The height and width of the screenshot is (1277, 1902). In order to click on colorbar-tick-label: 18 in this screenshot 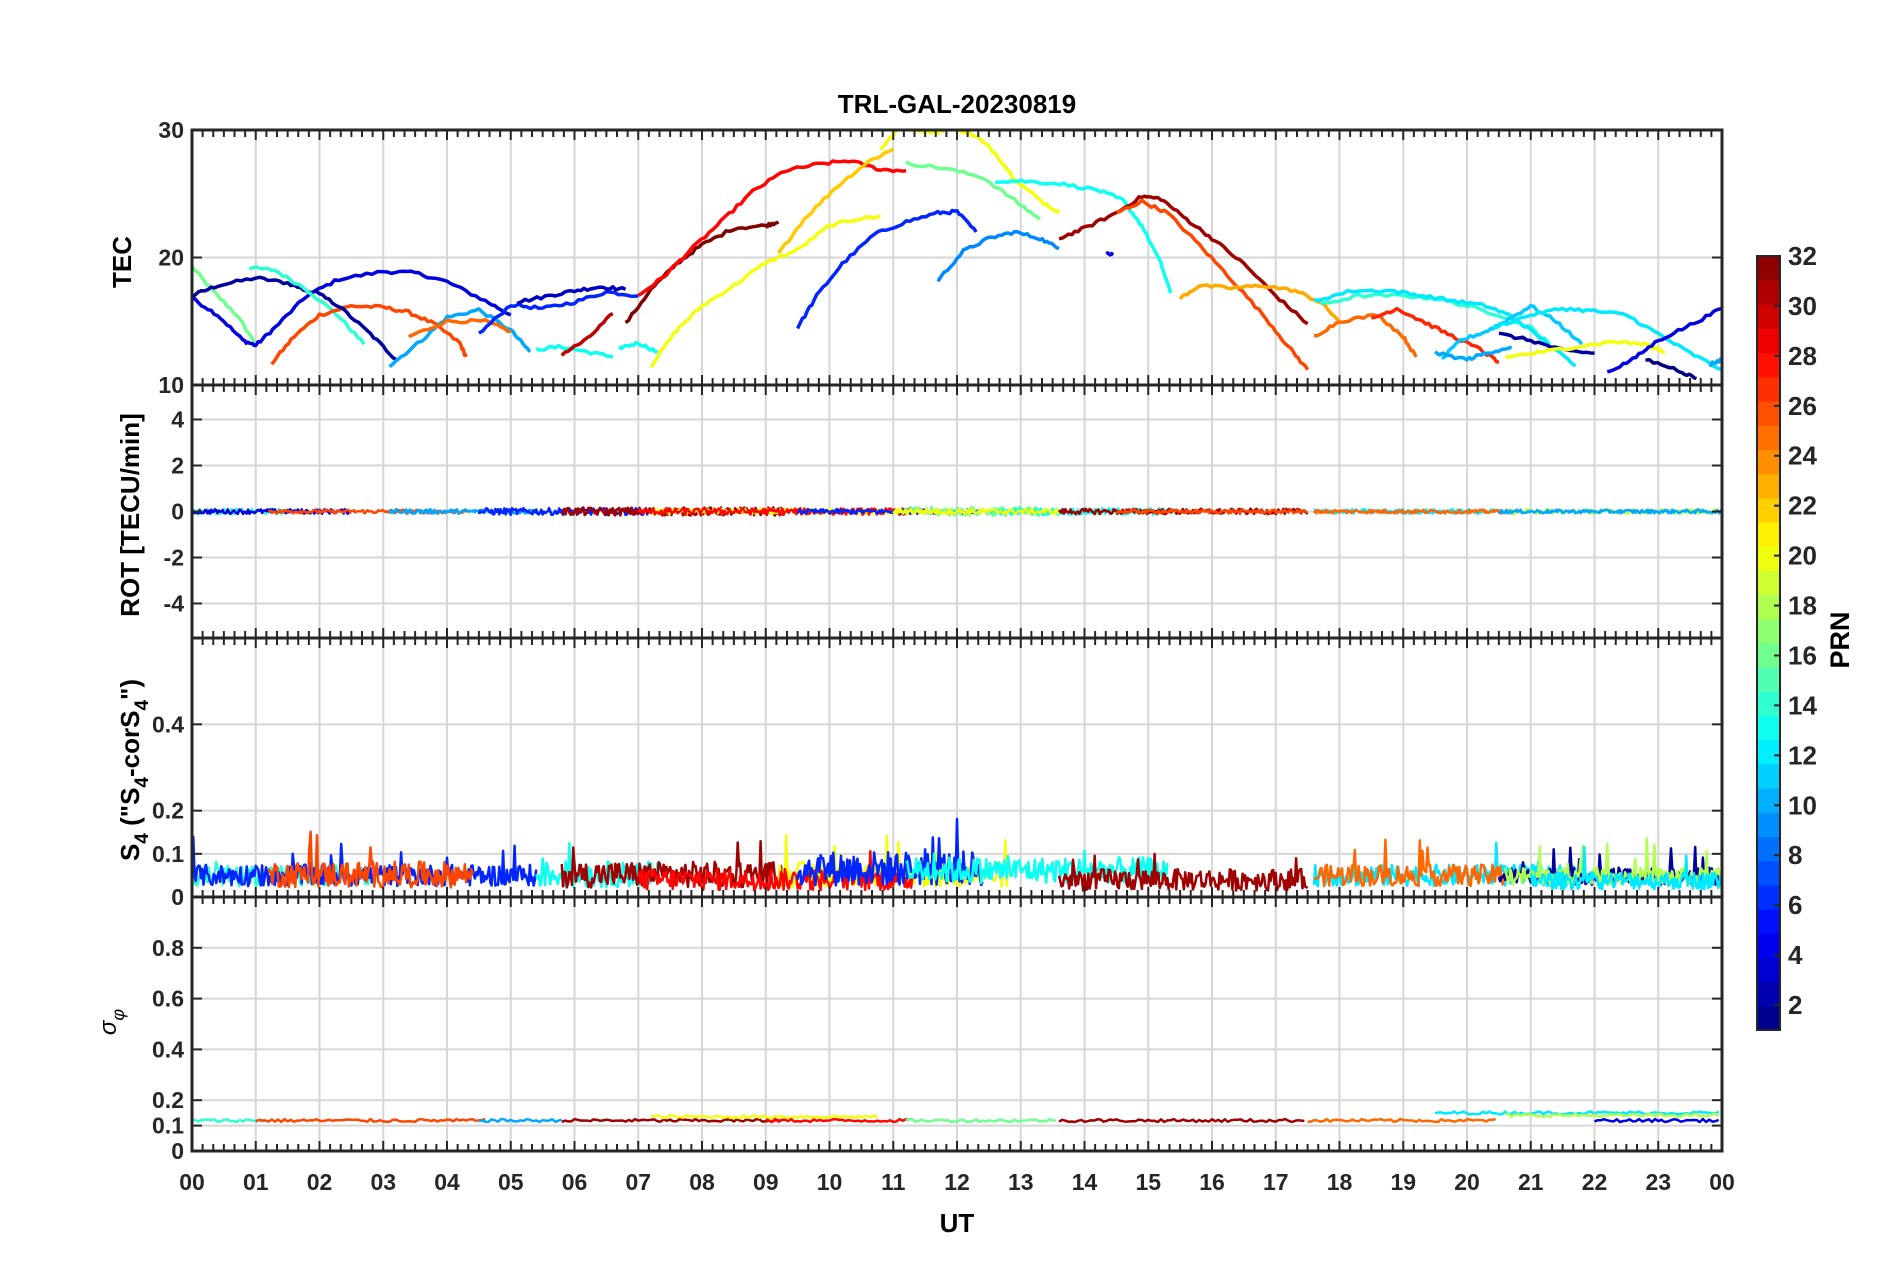, I will do `click(1802, 606)`.